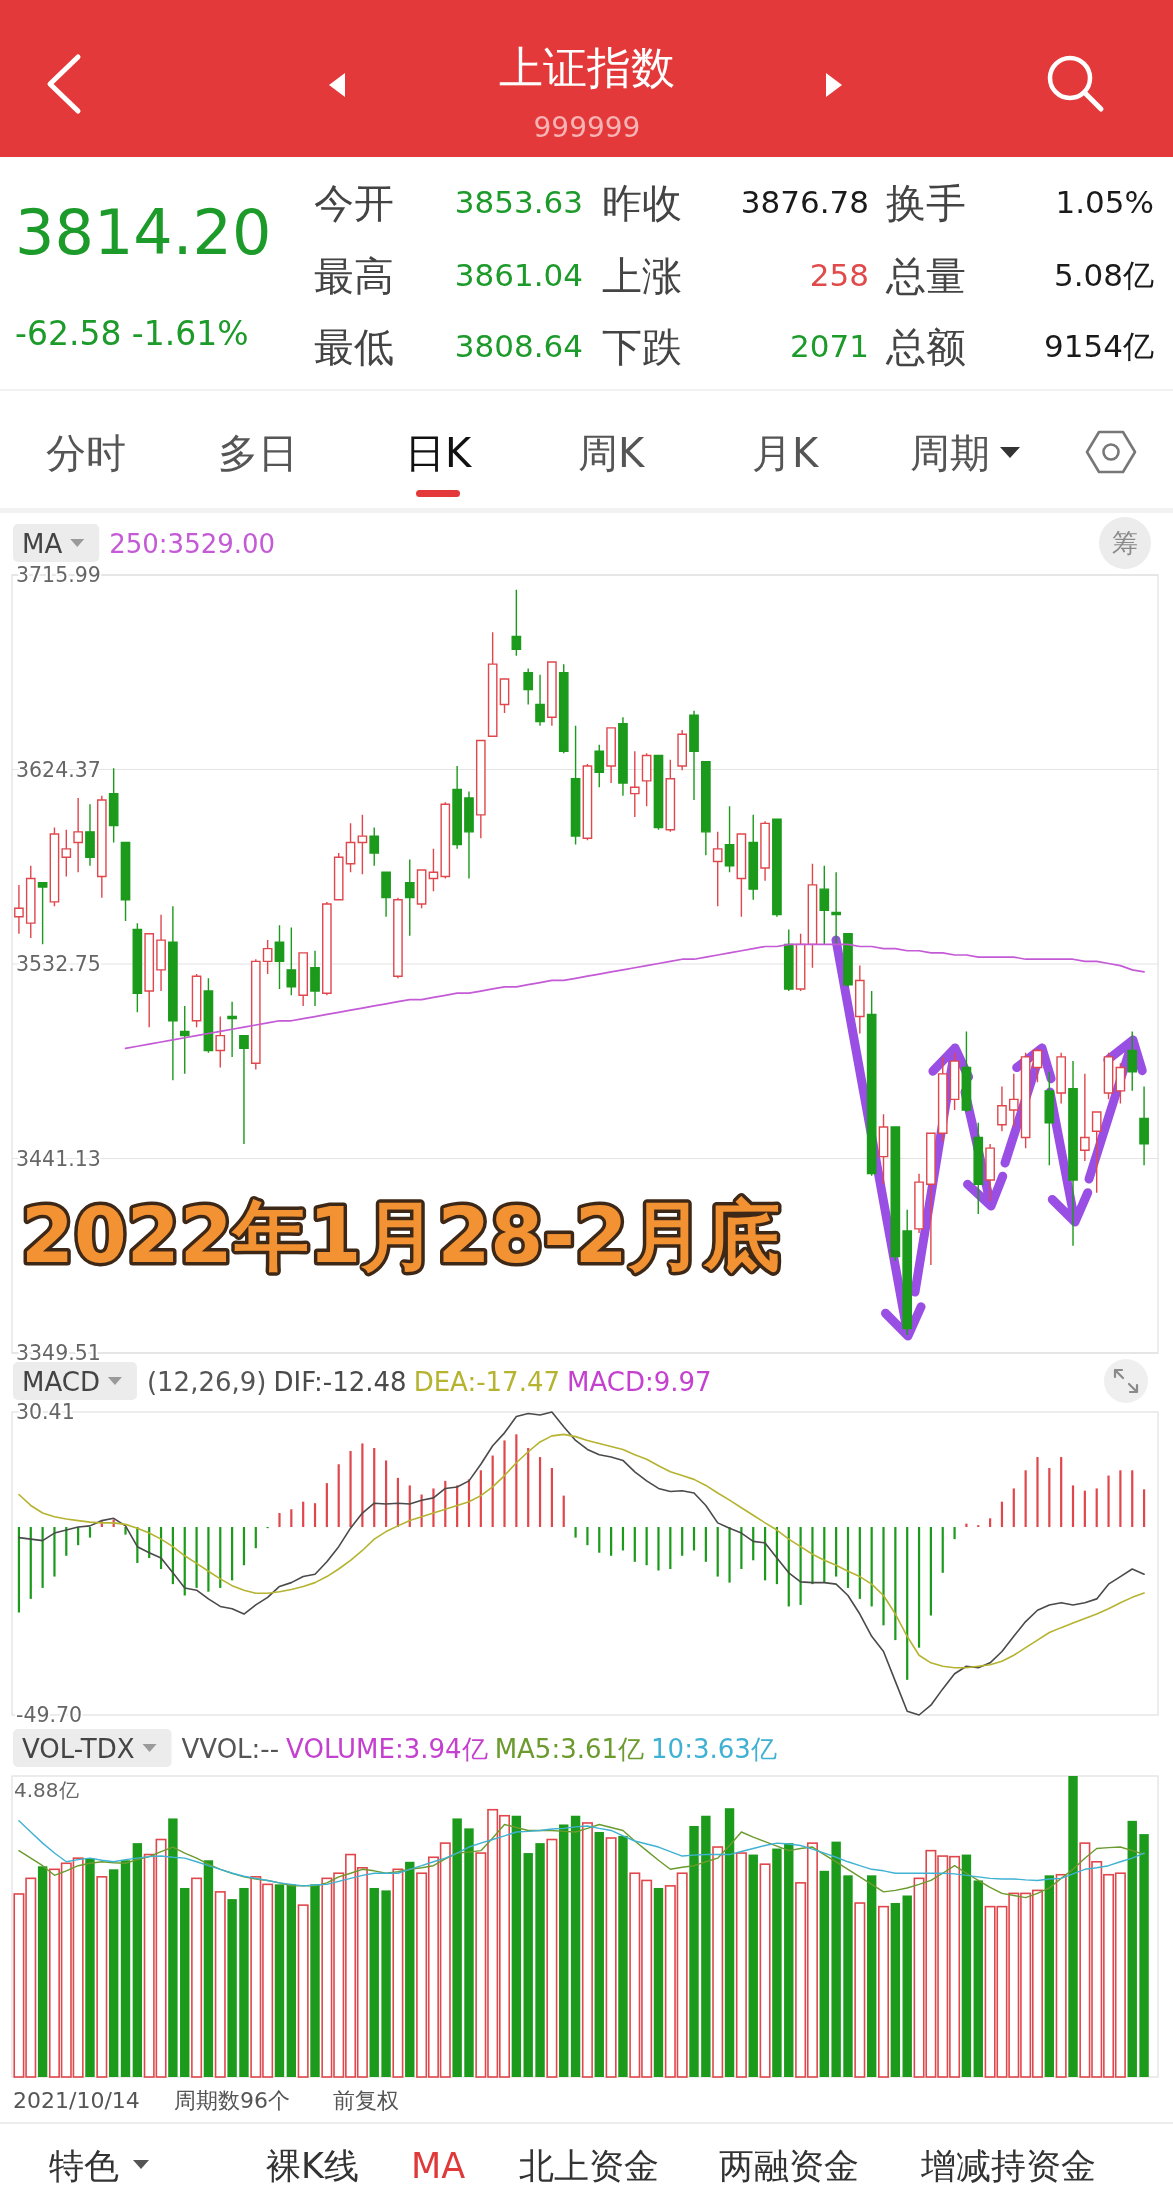 The height and width of the screenshot is (2198, 1173). Describe the element at coordinates (487, 1381) in the screenshot. I see `series-label: DEA:-17.47` at that location.